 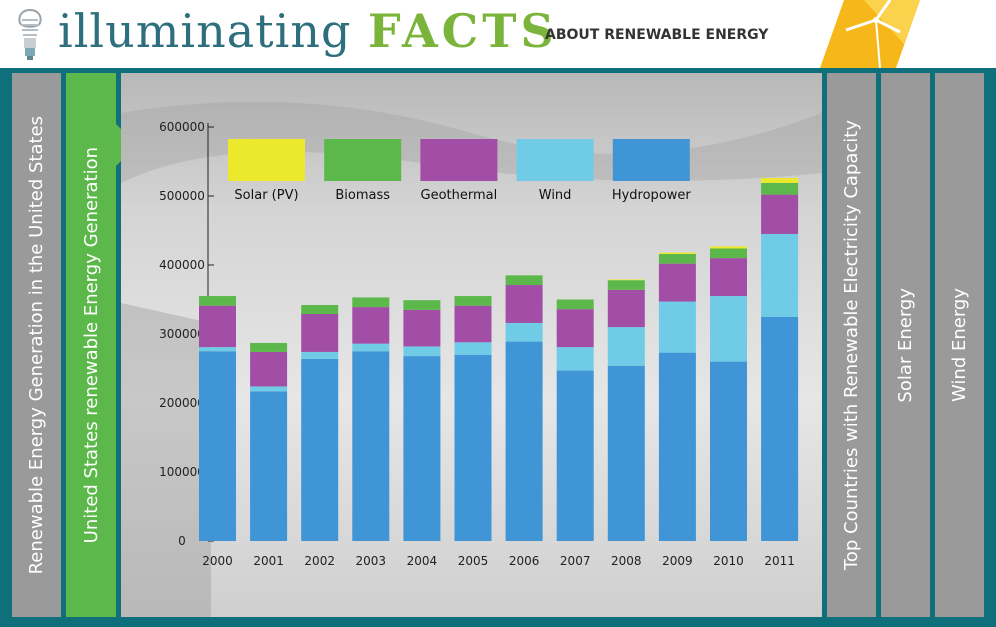 I want to click on bar-segment-solar-pv-2011, so click(x=780, y=180).